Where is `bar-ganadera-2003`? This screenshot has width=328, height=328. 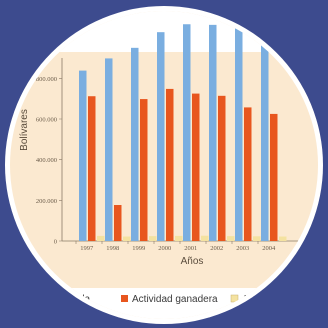
bar-ganadera-2003 is located at coordinates (248, 174).